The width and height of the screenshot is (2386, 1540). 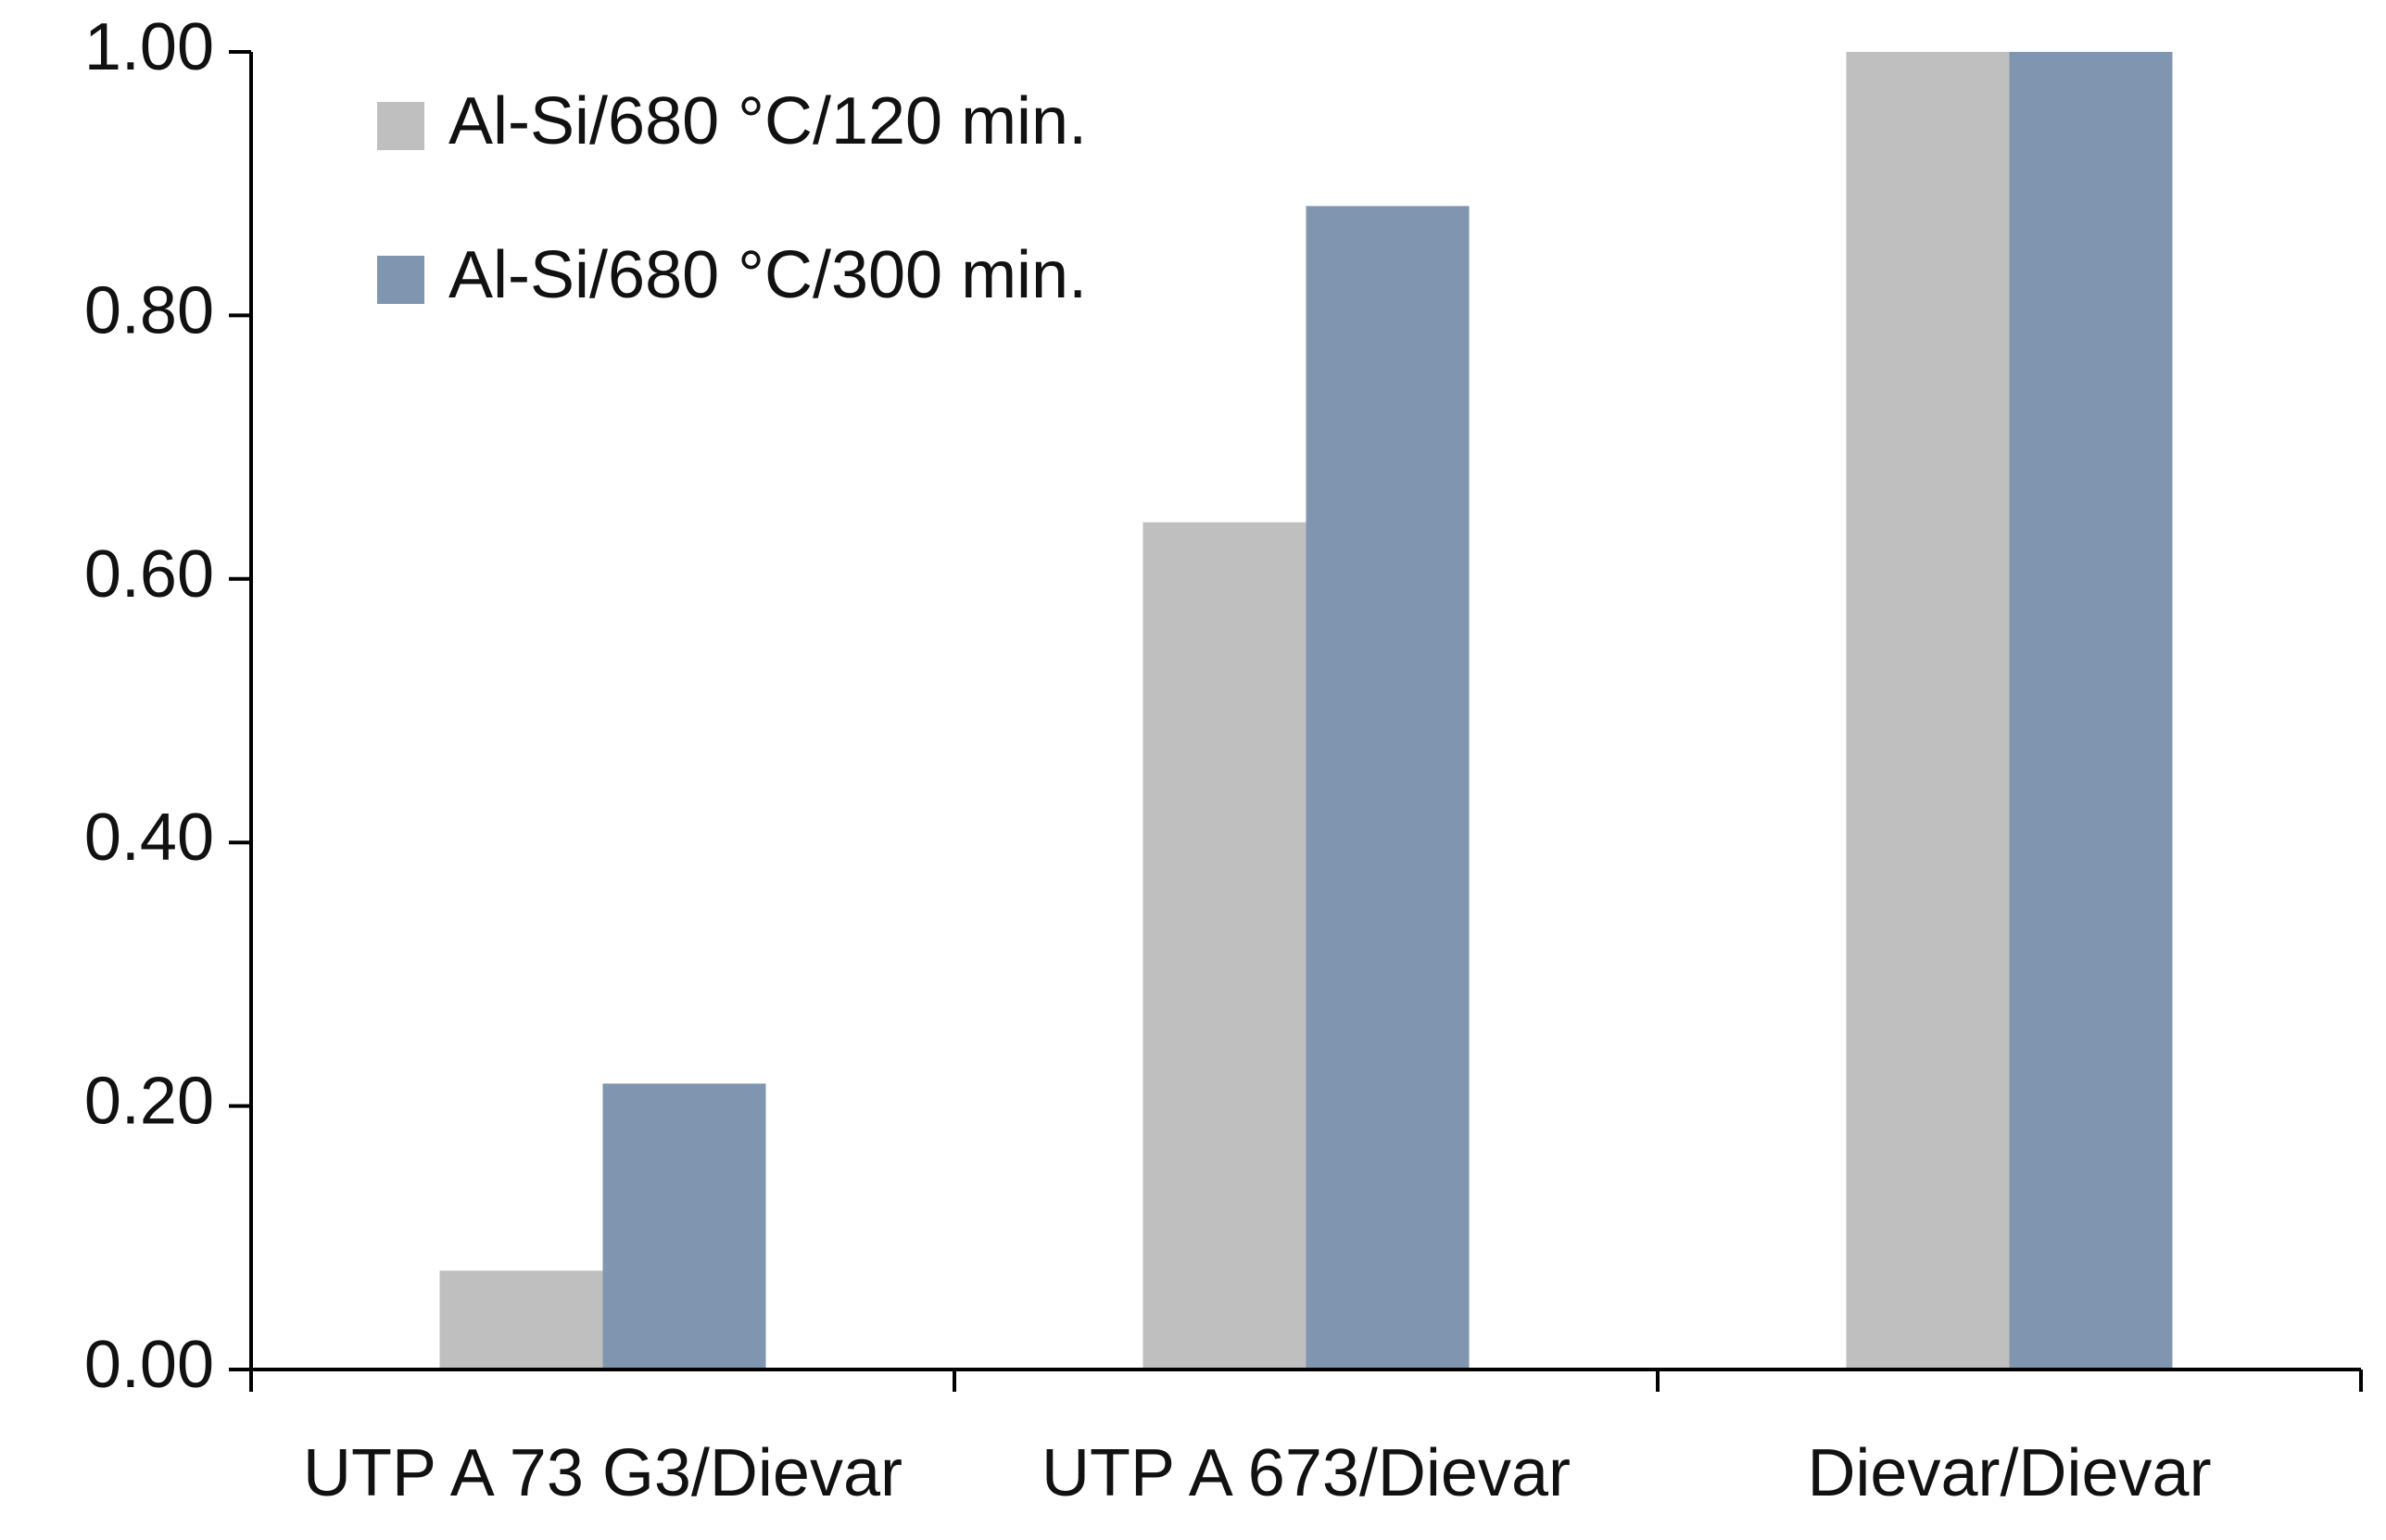 What do you see at coordinates (149, 574) in the screenshot?
I see `y-tick-label: 0.60` at bounding box center [149, 574].